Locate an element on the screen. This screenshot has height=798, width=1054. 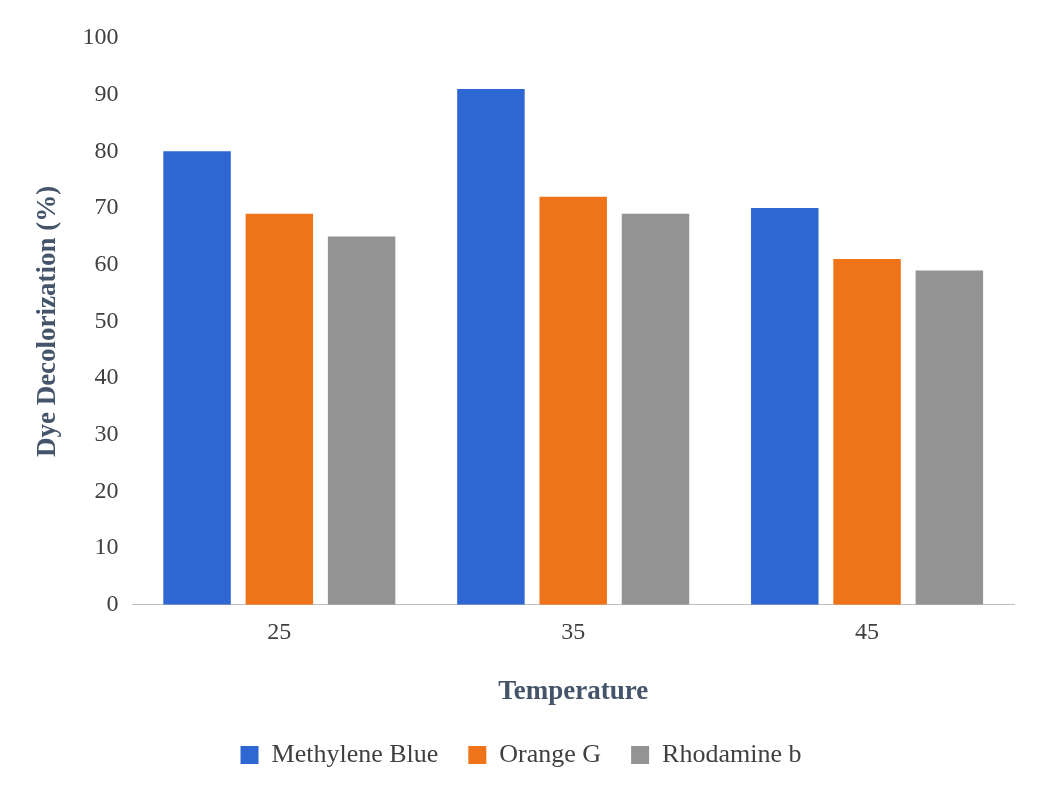
x-tick-label: 25 is located at coordinates (279, 631).